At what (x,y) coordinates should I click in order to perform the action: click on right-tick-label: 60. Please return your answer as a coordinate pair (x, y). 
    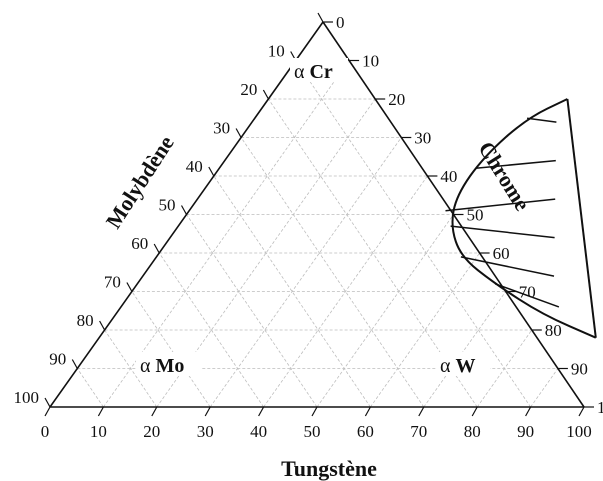
    Looking at the image, I should click on (501, 253).